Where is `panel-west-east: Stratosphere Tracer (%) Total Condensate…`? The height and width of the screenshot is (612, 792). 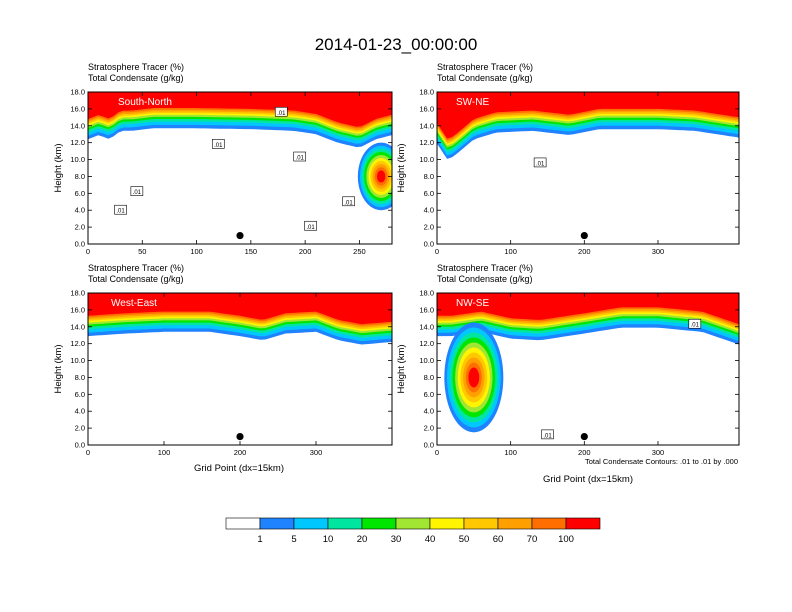
panel-west-east: Stratosphere Tracer (%) Total Condensate… is located at coordinates (223, 368).